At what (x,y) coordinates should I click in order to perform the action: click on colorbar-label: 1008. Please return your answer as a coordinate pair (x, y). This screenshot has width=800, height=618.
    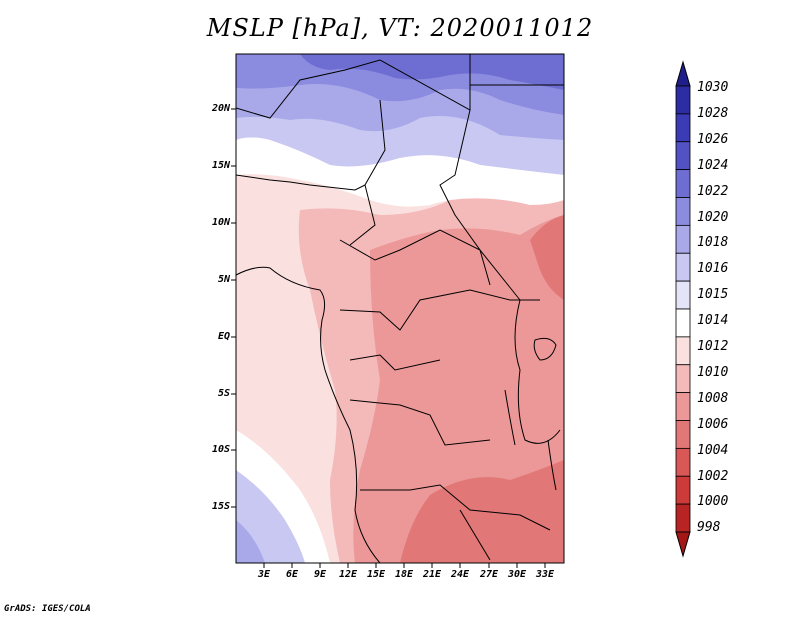
    Looking at the image, I should click on (713, 398).